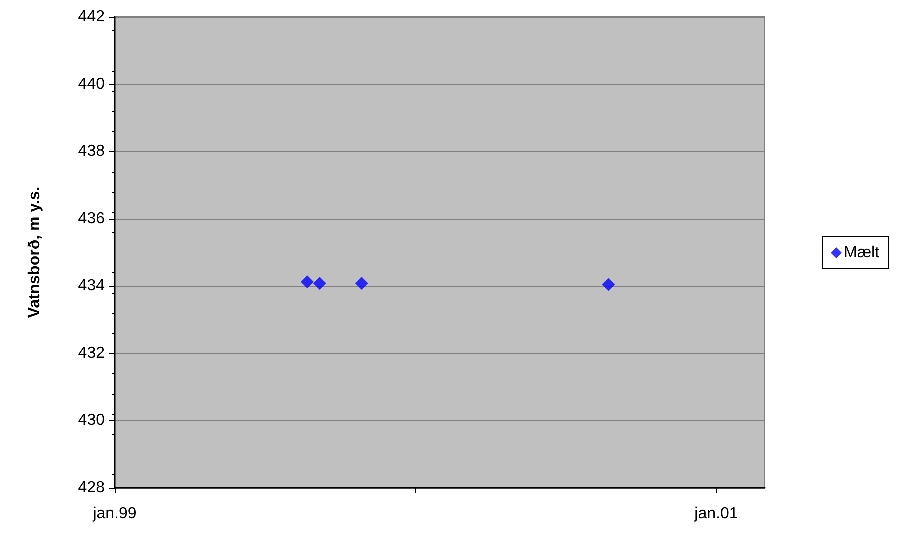 The image size is (920, 541). What do you see at coordinates (92, 488) in the screenshot?
I see `y-tick-label: 428` at bounding box center [92, 488].